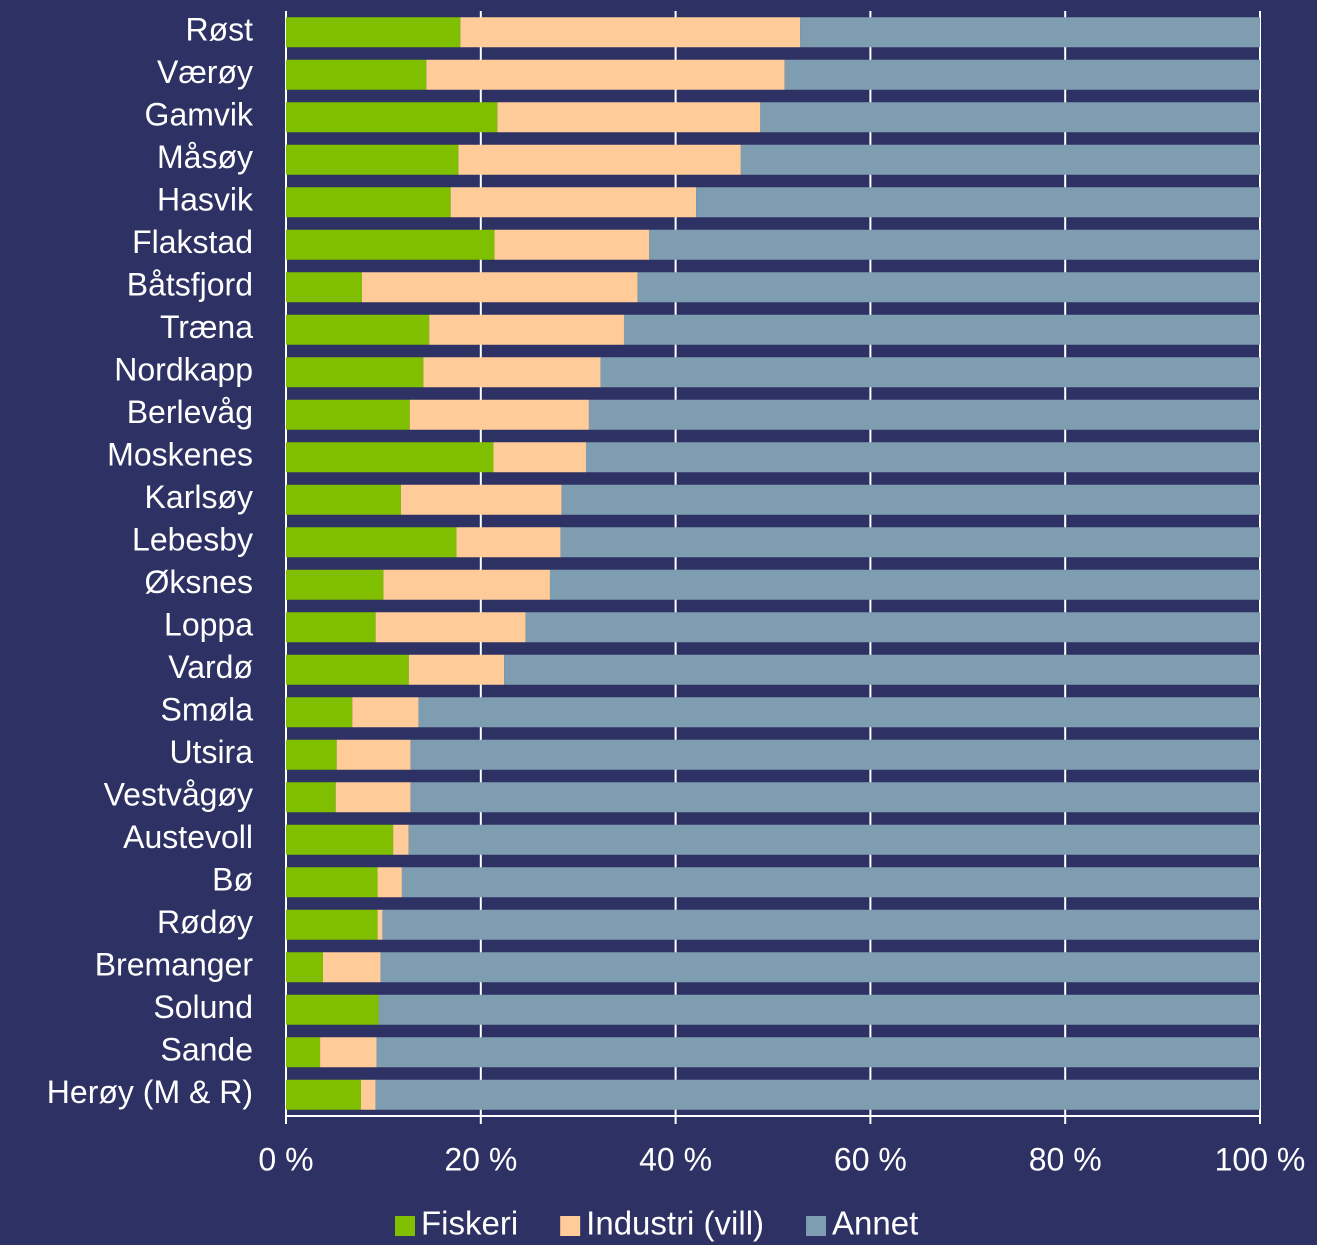  I want to click on x-tick-label: 60 %, so click(870, 1159).